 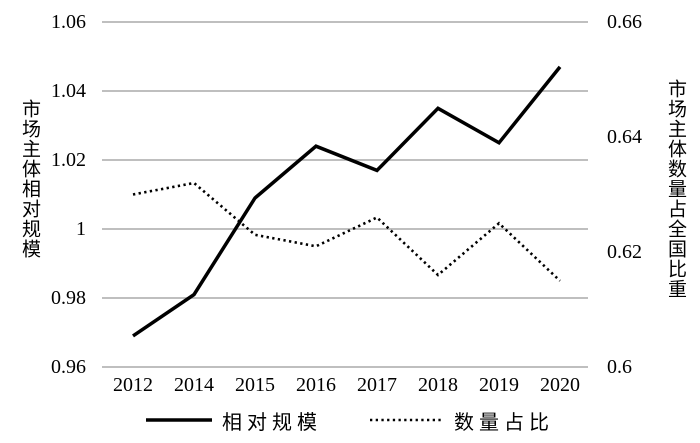 What do you see at coordinates (133, 385) in the screenshot?
I see `x-axis-tick-label: 2012` at bounding box center [133, 385].